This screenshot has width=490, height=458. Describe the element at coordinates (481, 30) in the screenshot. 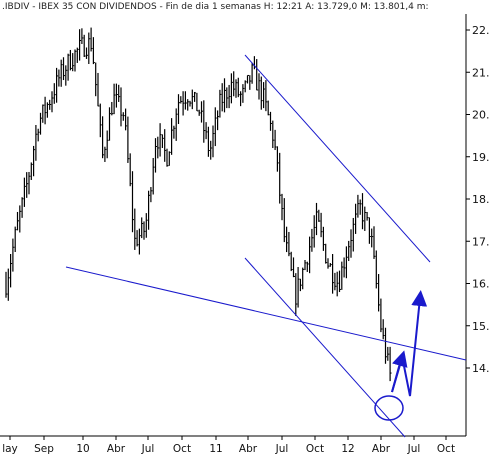

I see `y-tick-label: 22.000` at that location.